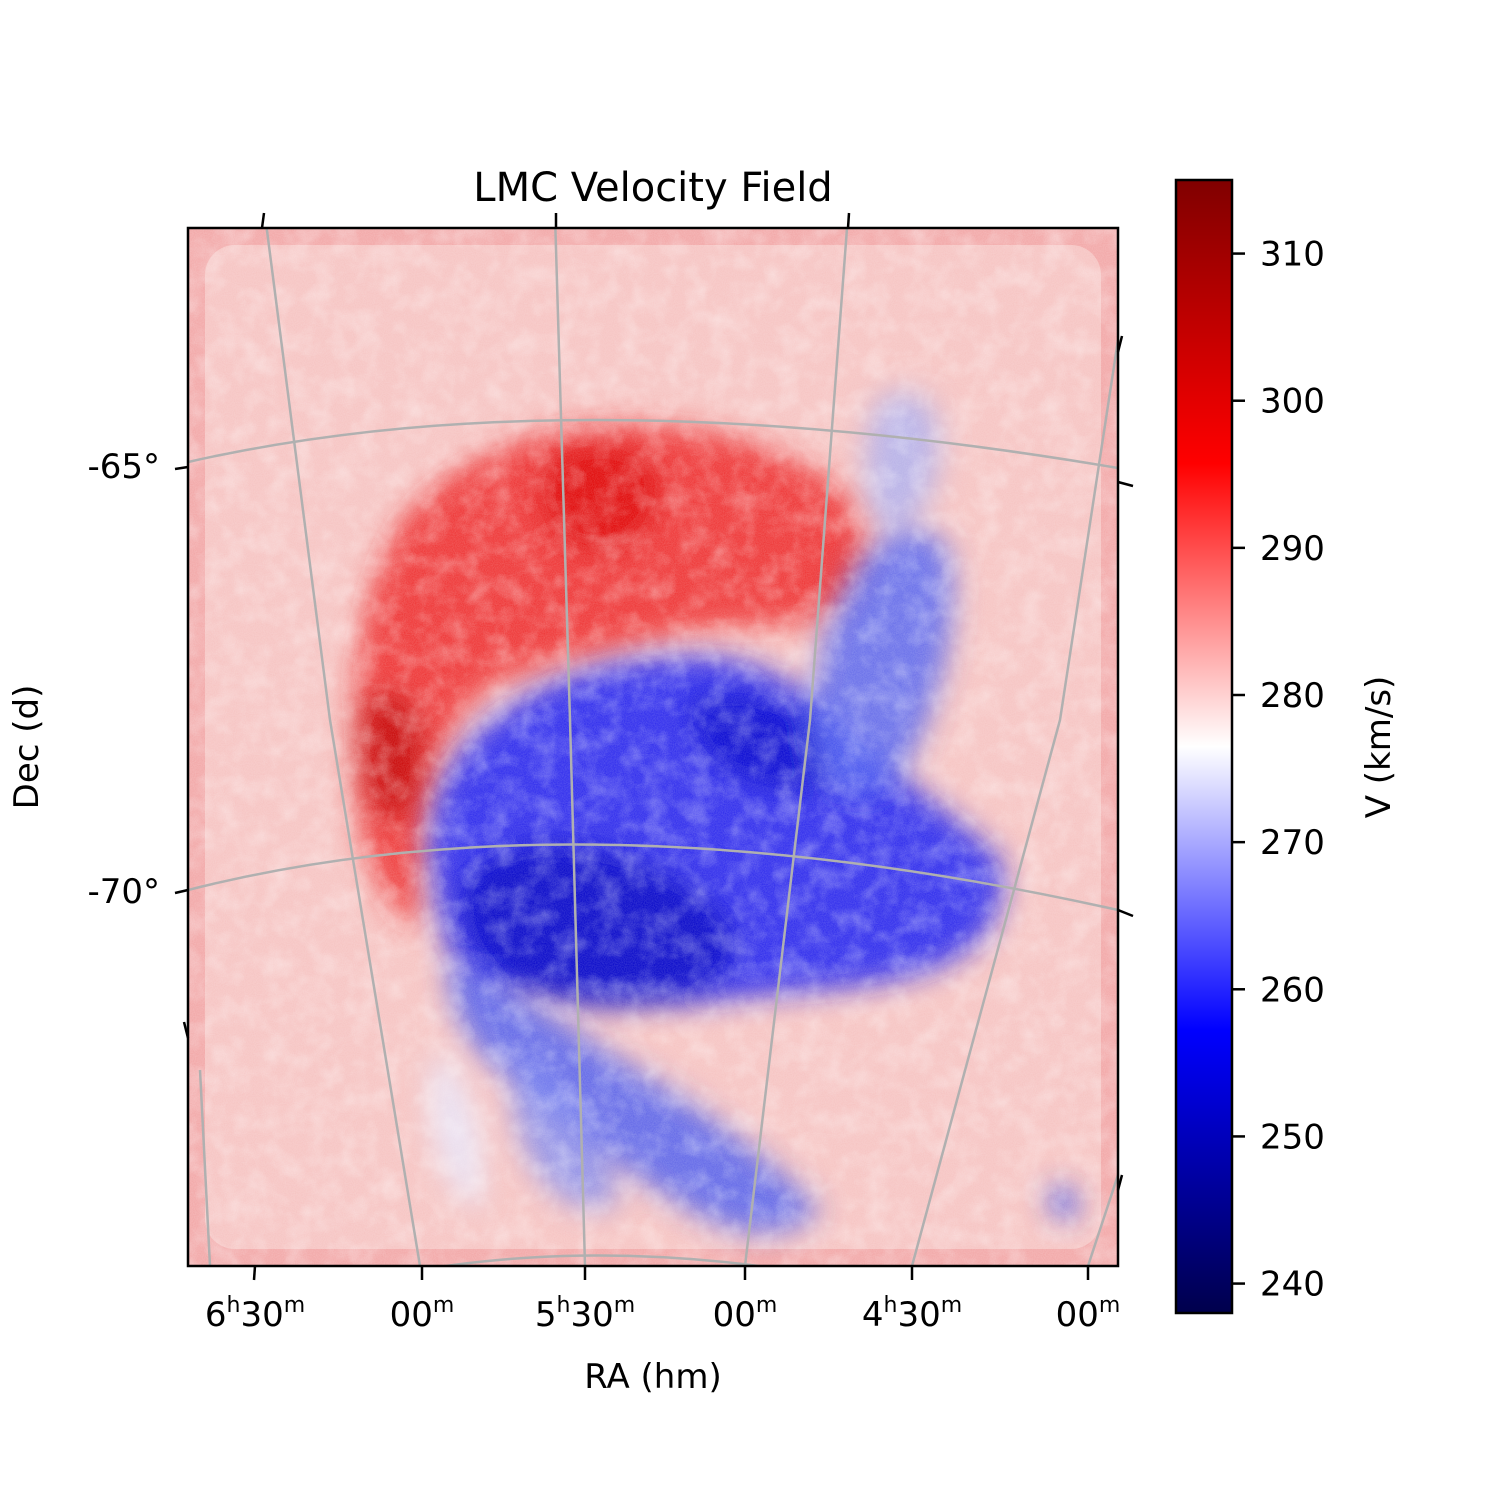  I want to click on y-axis-label: Dec (d), so click(27, 747).